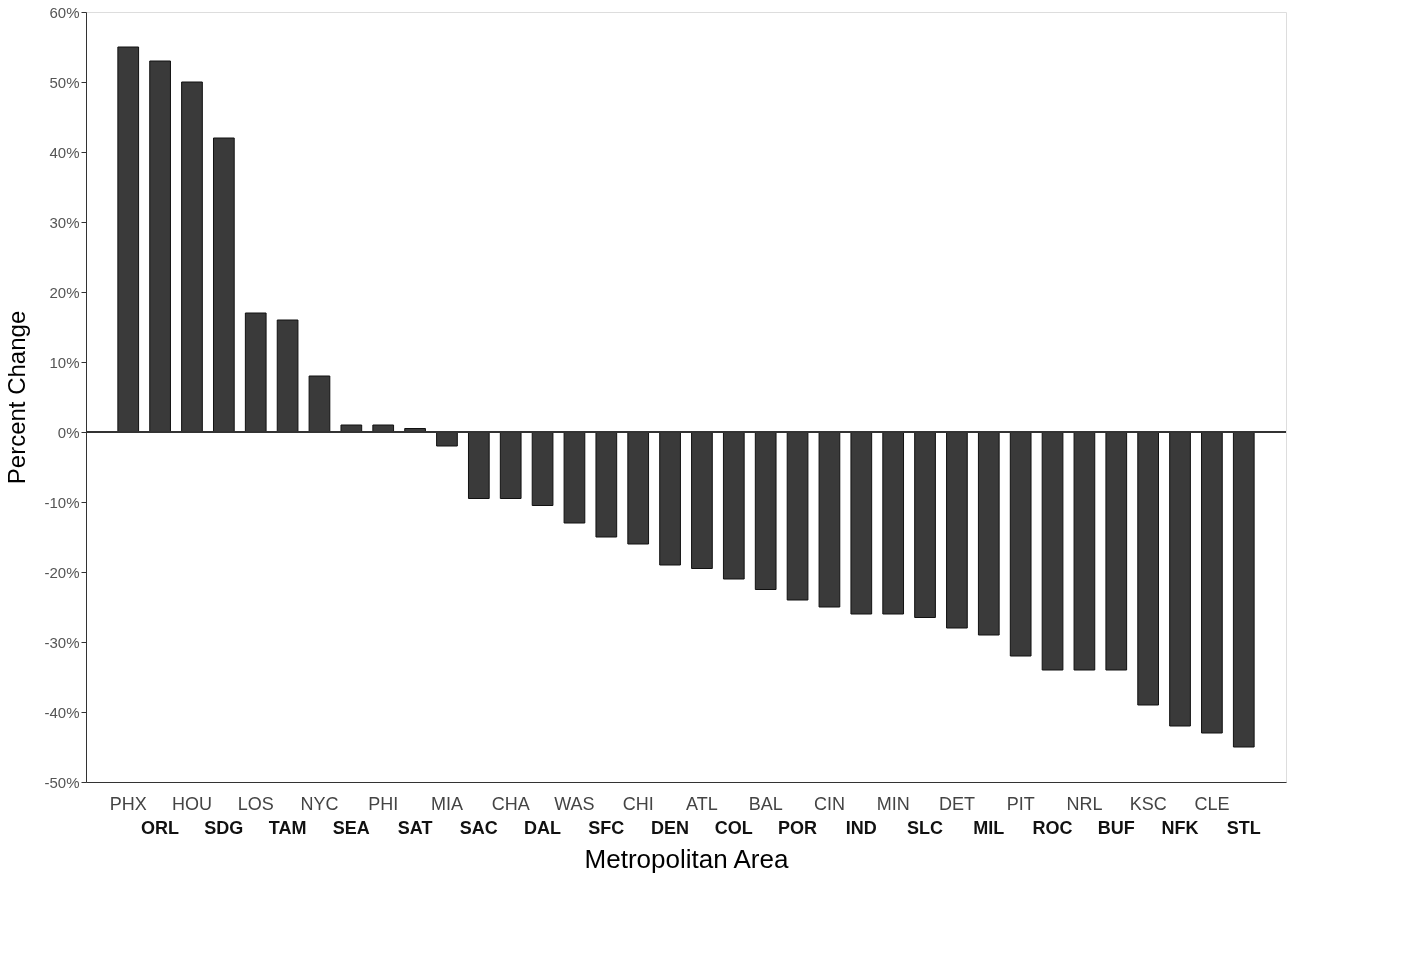 Image resolution: width=1416 pixels, height=975 pixels. Describe the element at coordinates (415, 828) in the screenshot. I see `x-tick-label: SAT` at that location.